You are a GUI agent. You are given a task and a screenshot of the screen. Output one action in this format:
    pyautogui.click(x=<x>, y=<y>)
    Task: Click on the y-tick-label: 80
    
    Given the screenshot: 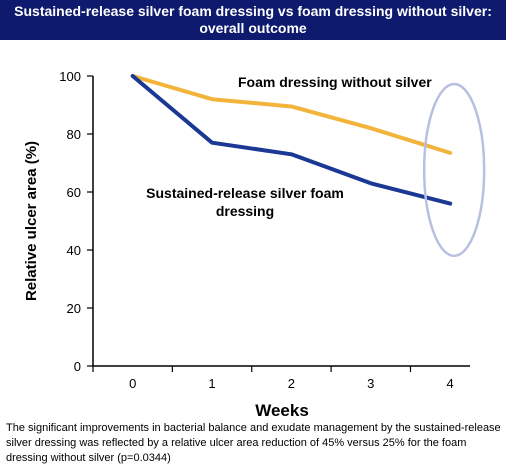 What is the action you would take?
    pyautogui.click(x=74, y=134)
    